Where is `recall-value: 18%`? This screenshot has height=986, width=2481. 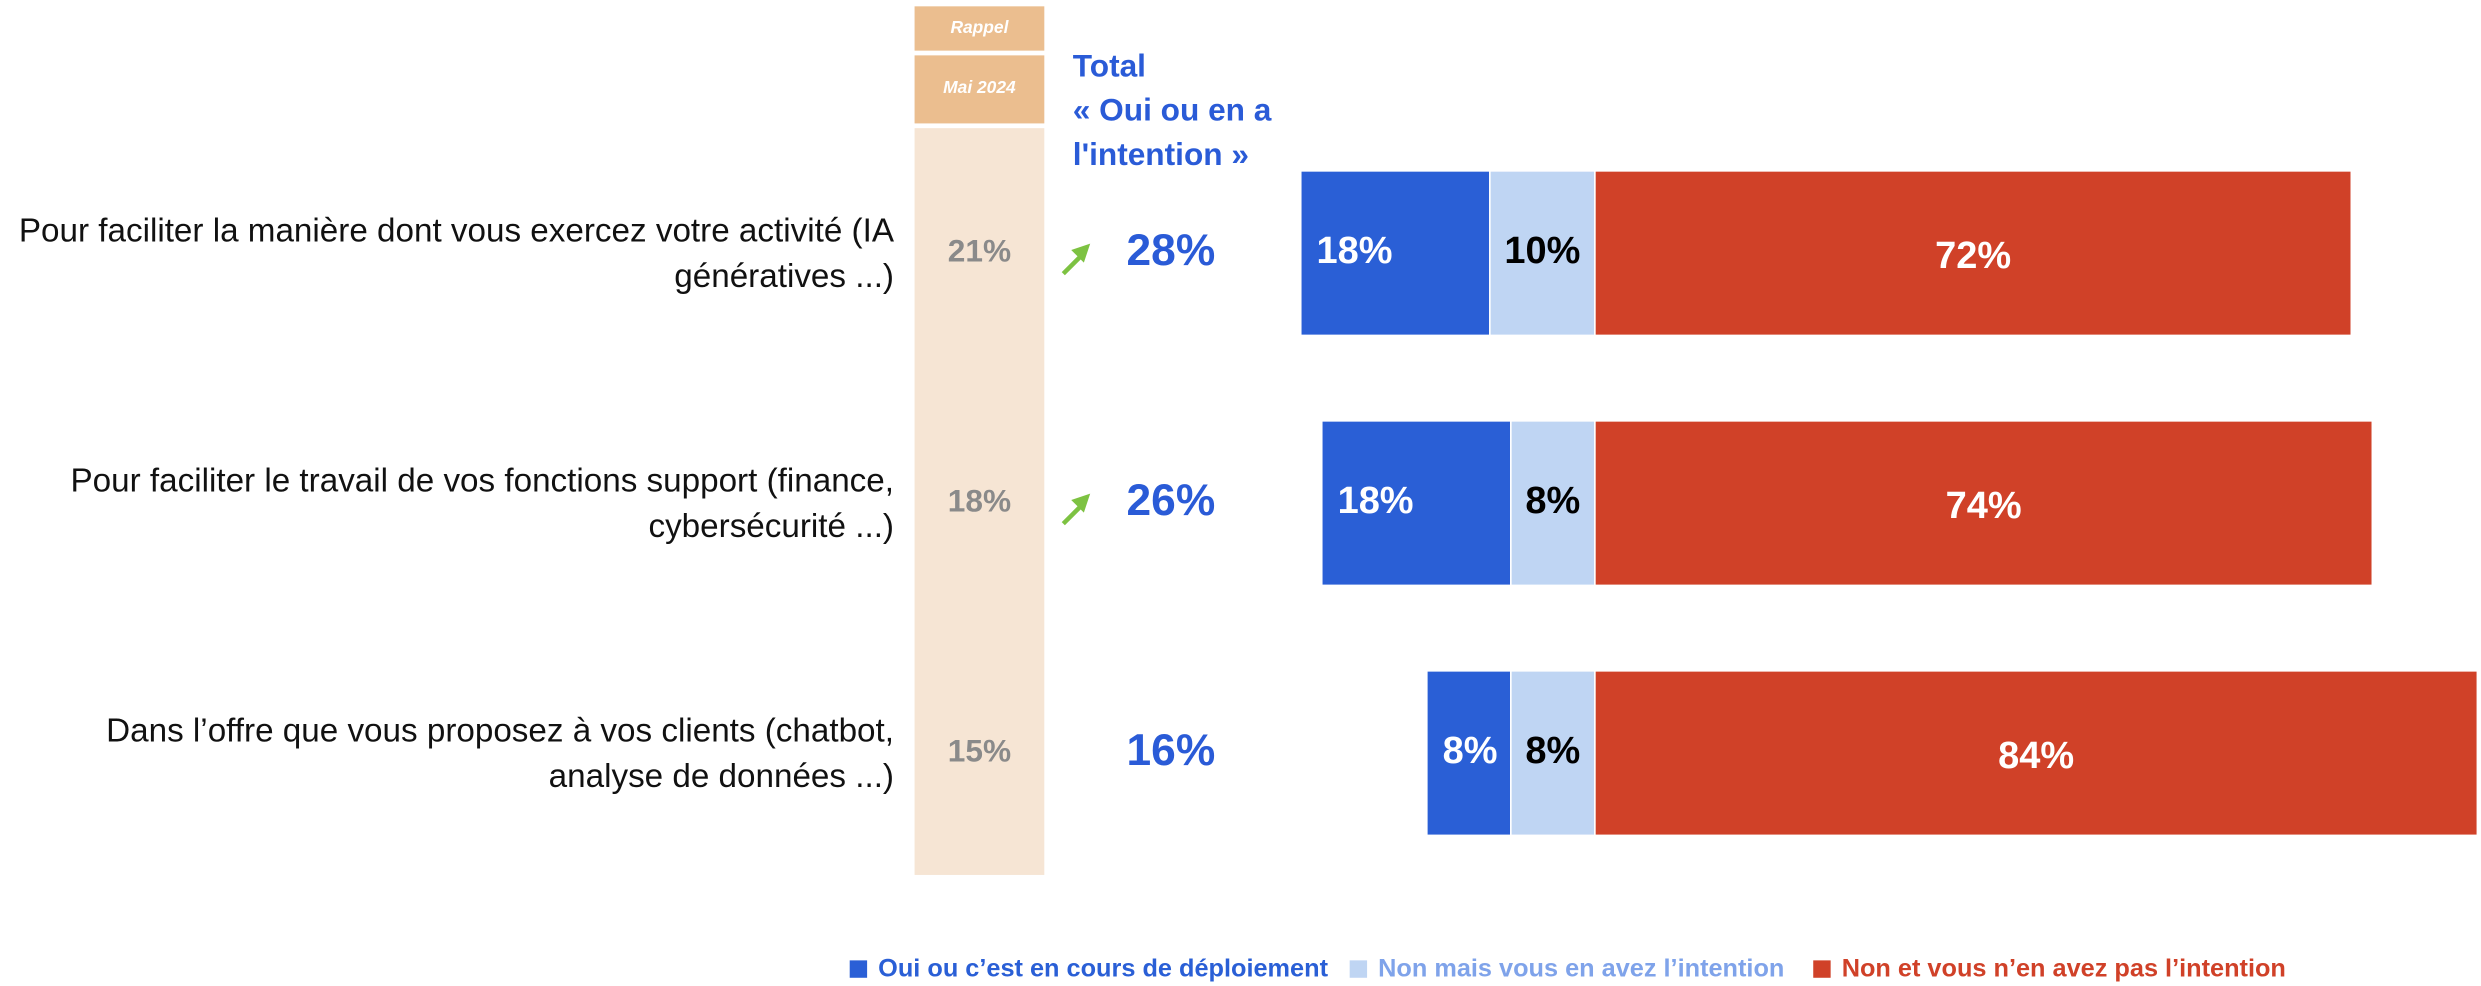 recall-value: 18% is located at coordinates (979, 500).